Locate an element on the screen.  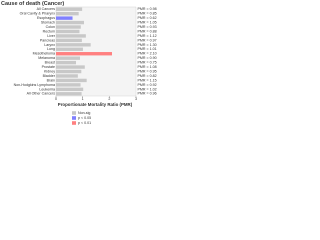
value-label: PMR = 2.10 is located at coordinates (147, 54).